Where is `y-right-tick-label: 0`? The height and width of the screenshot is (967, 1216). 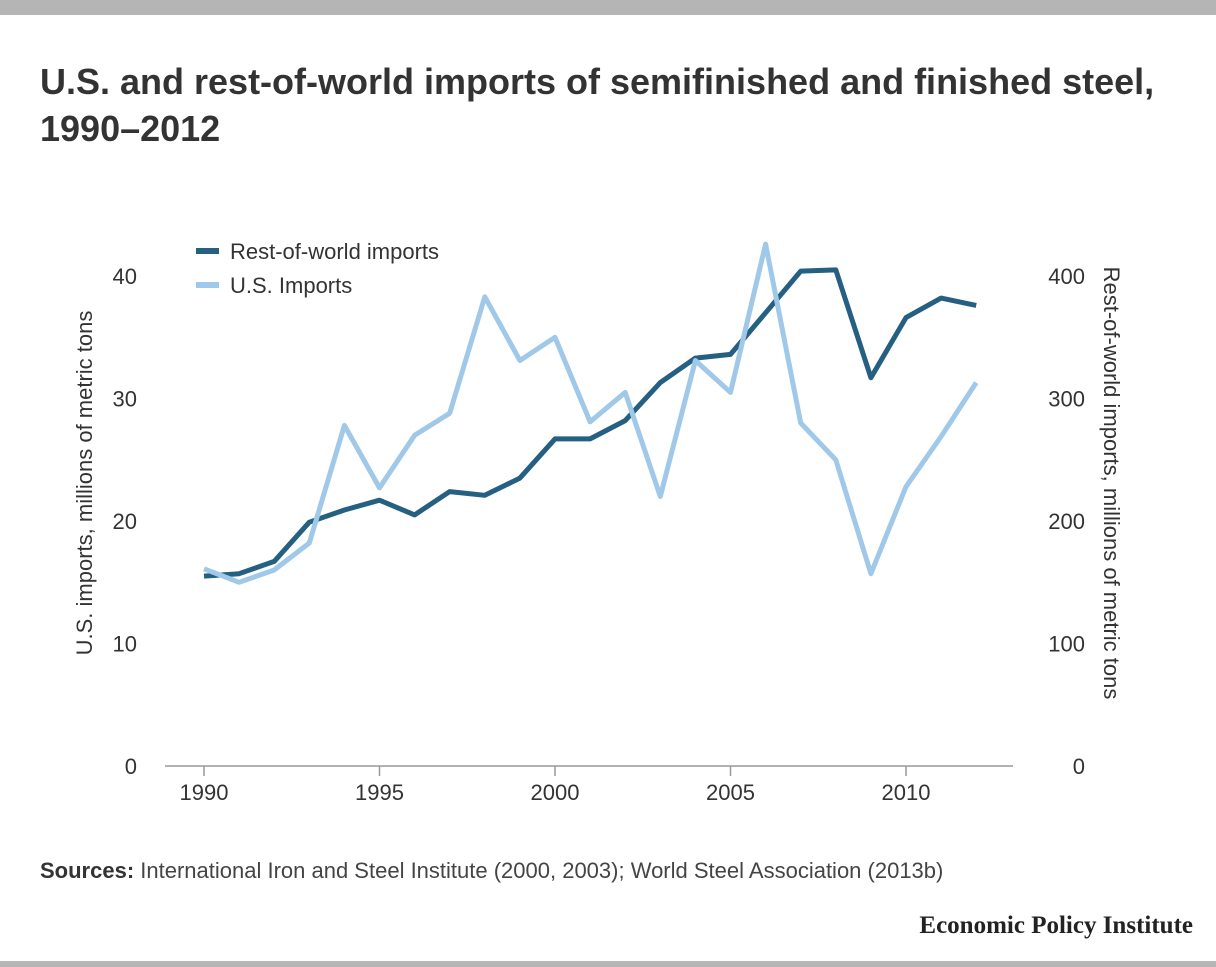
y-right-tick-label: 0 is located at coordinates (1079, 766).